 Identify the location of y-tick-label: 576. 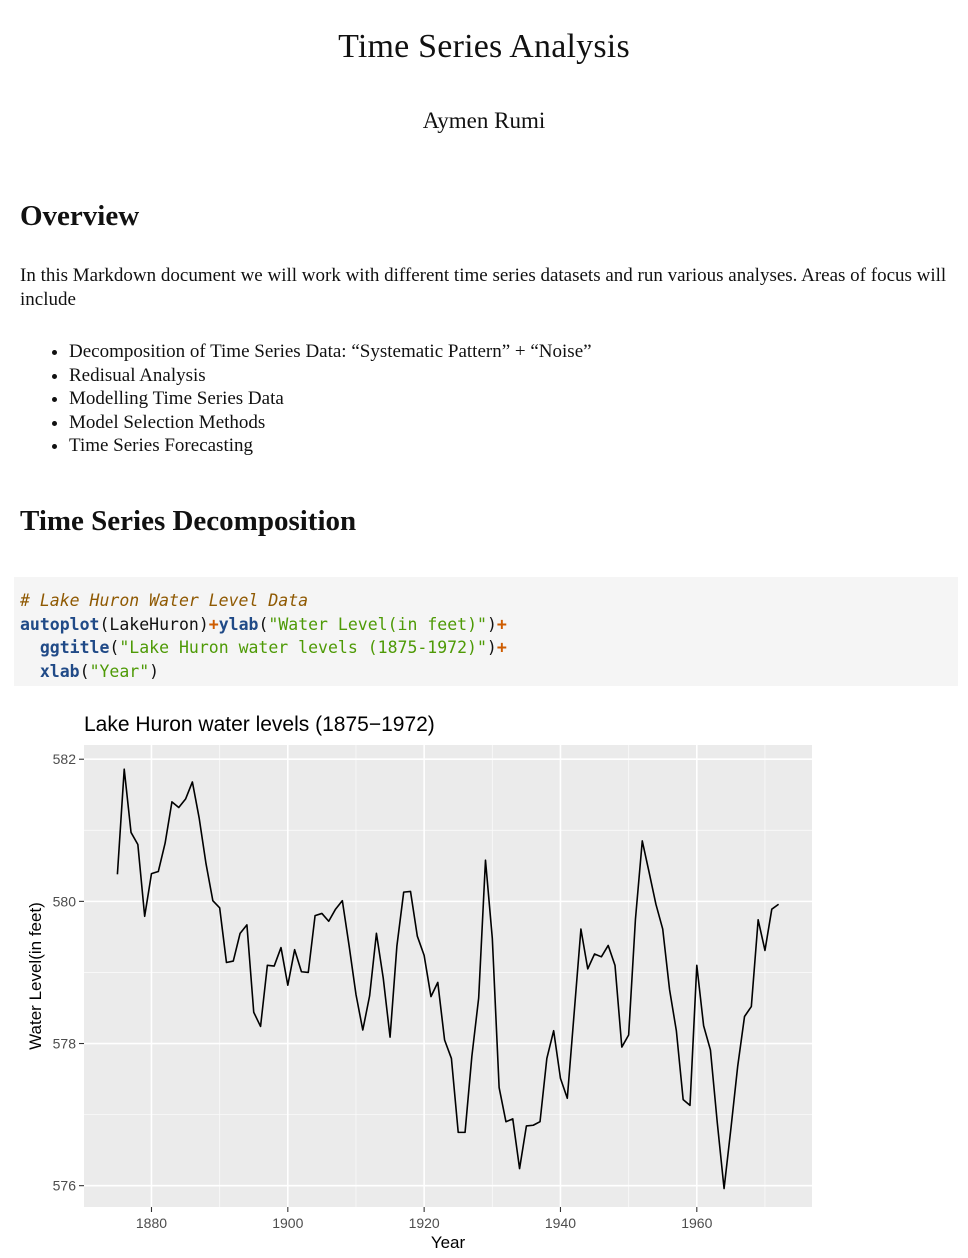
(65, 1186).